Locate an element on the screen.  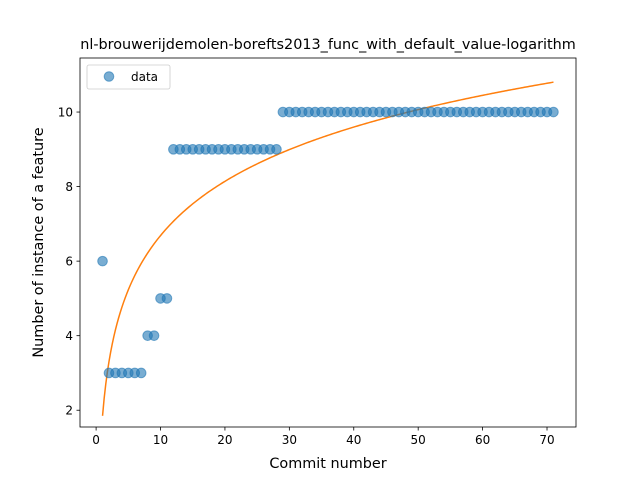
x-tick-label: 30 is located at coordinates (289, 440).